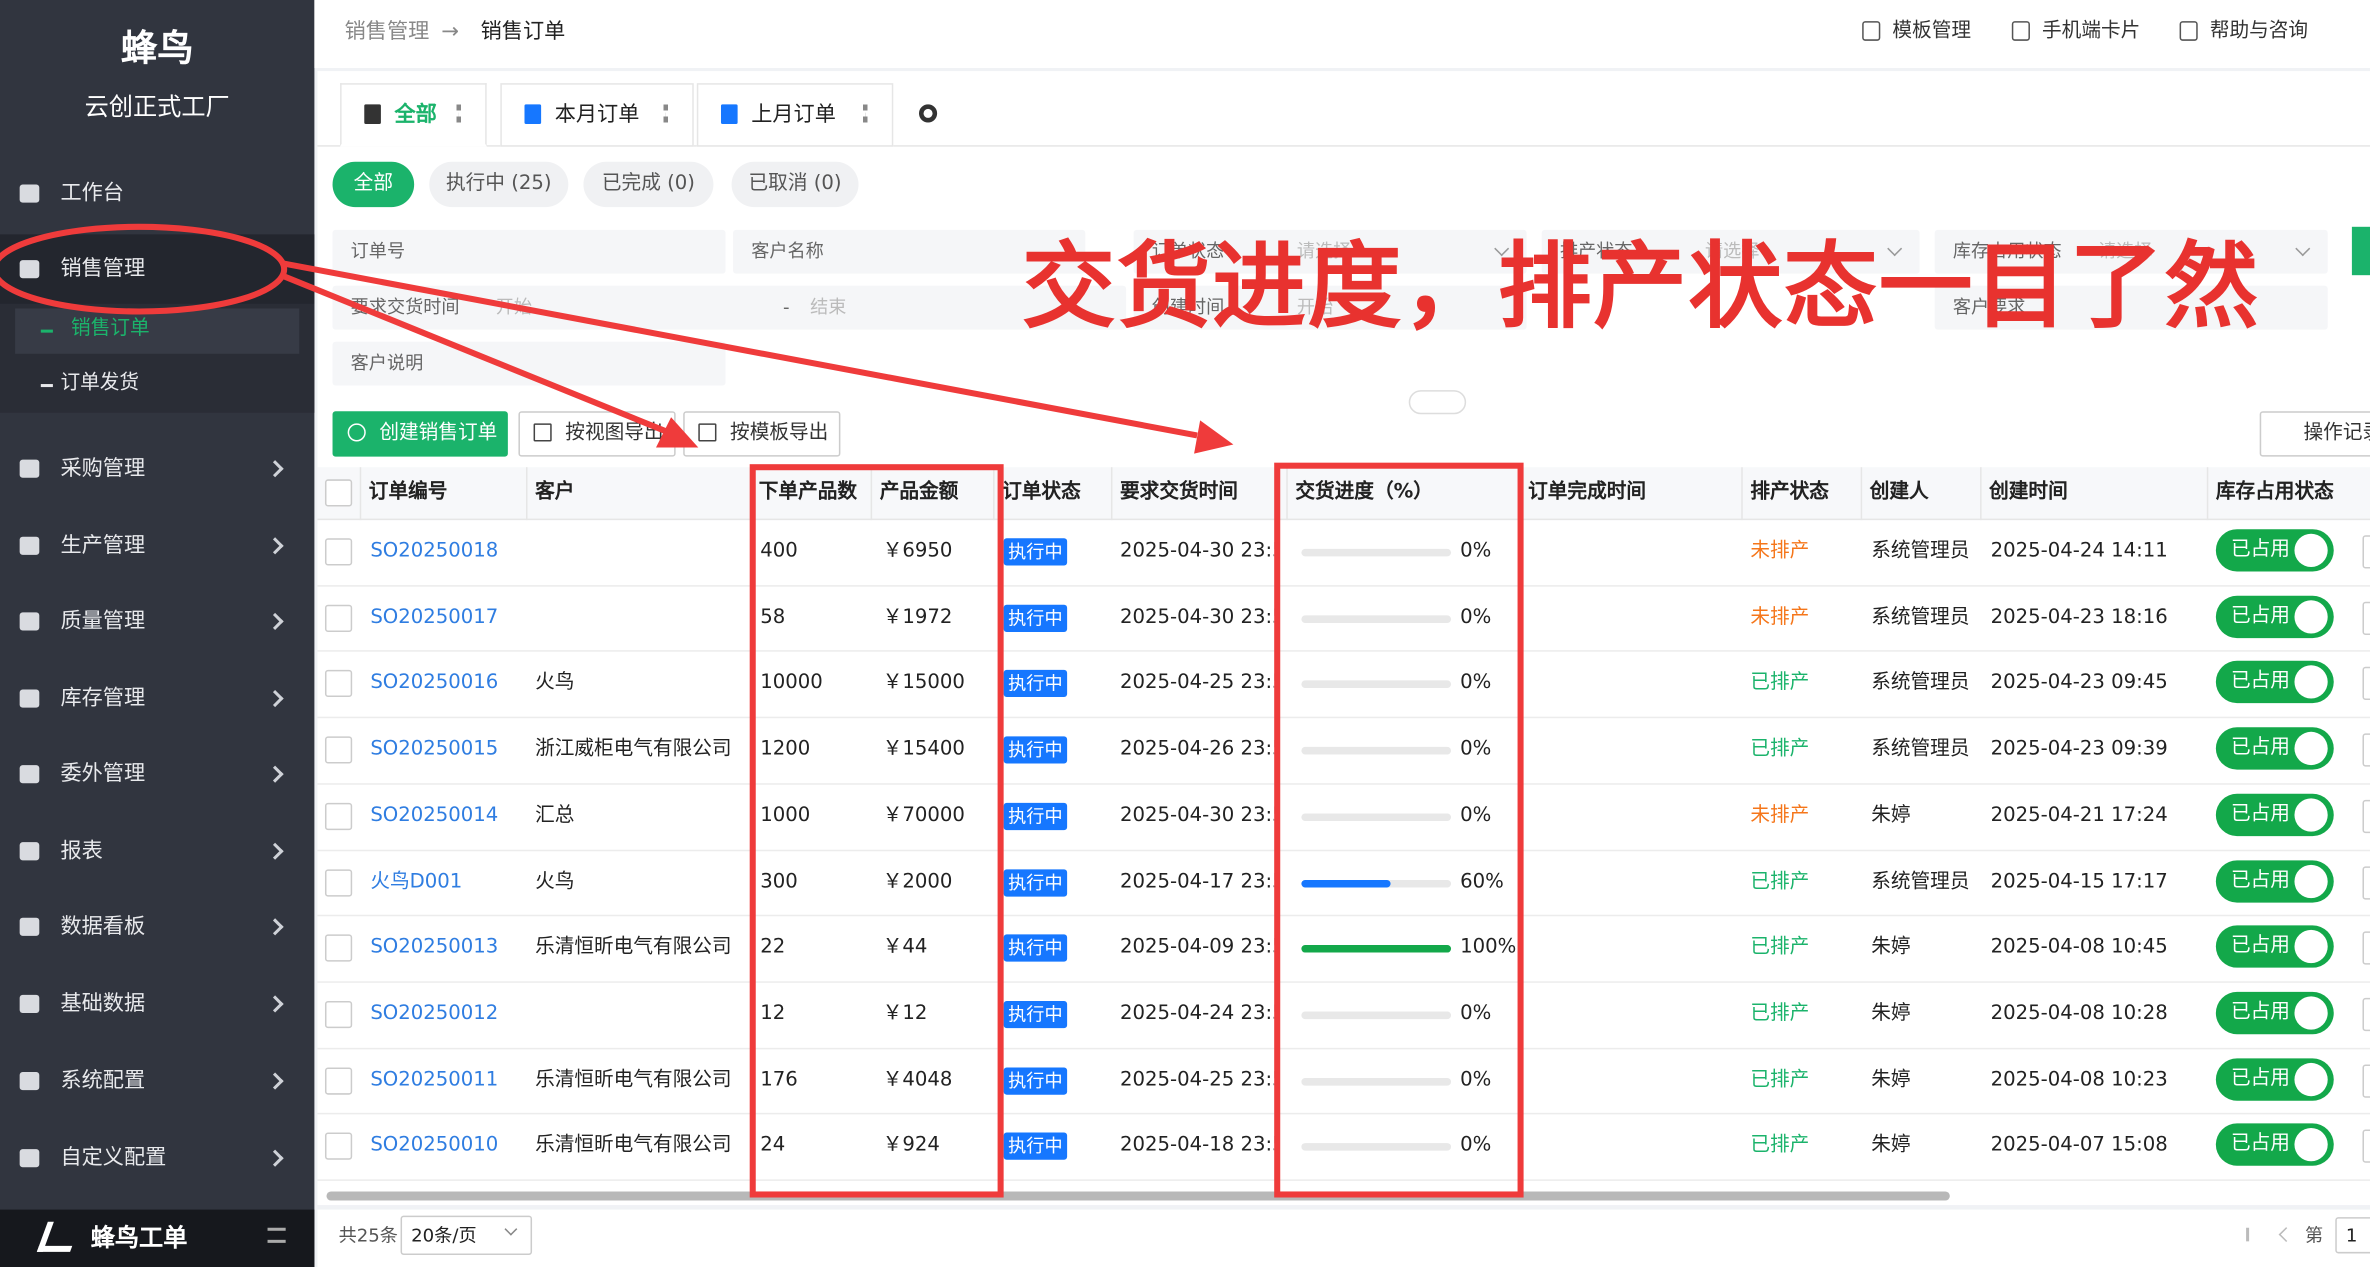  What do you see at coordinates (793, 115) in the screenshot?
I see `tab-label: 上月订单` at bounding box center [793, 115].